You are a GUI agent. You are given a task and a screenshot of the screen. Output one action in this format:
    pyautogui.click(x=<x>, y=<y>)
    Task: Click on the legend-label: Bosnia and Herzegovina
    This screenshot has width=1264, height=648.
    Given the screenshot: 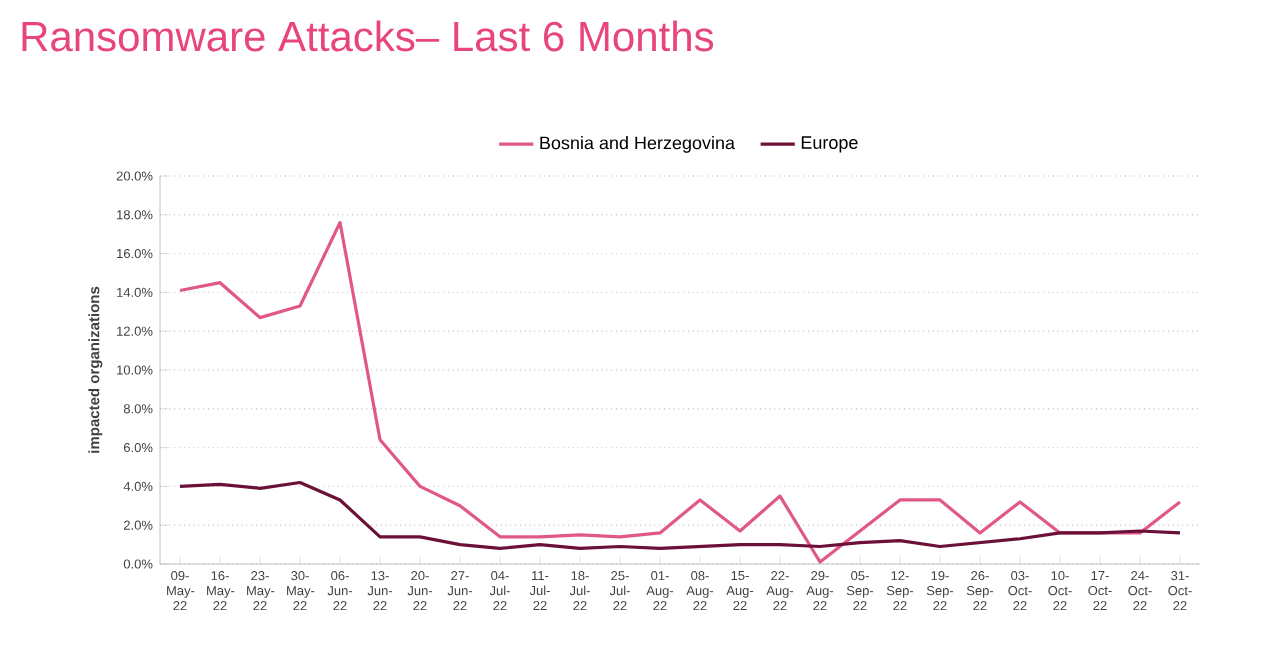 What is the action you would take?
    pyautogui.click(x=637, y=144)
    